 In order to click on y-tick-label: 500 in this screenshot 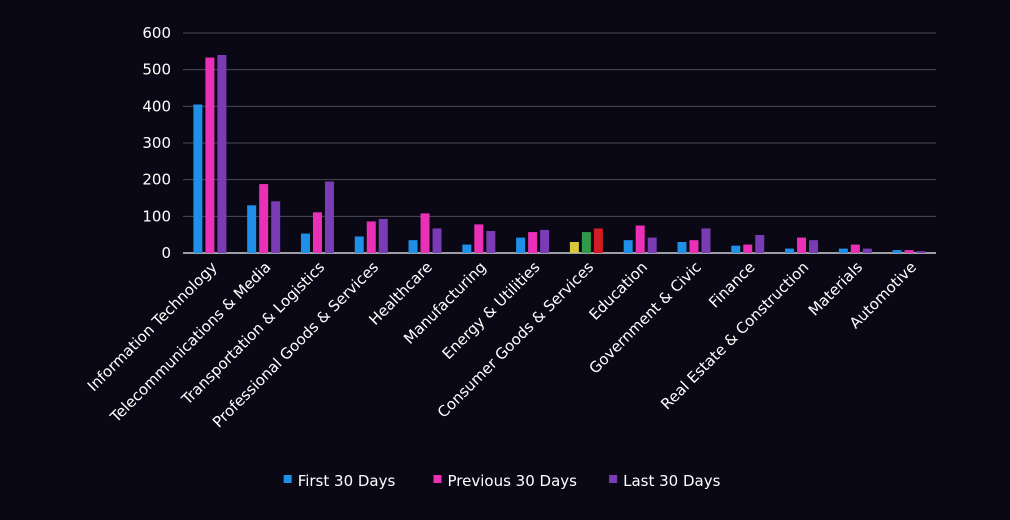, I will do `click(156, 70)`.